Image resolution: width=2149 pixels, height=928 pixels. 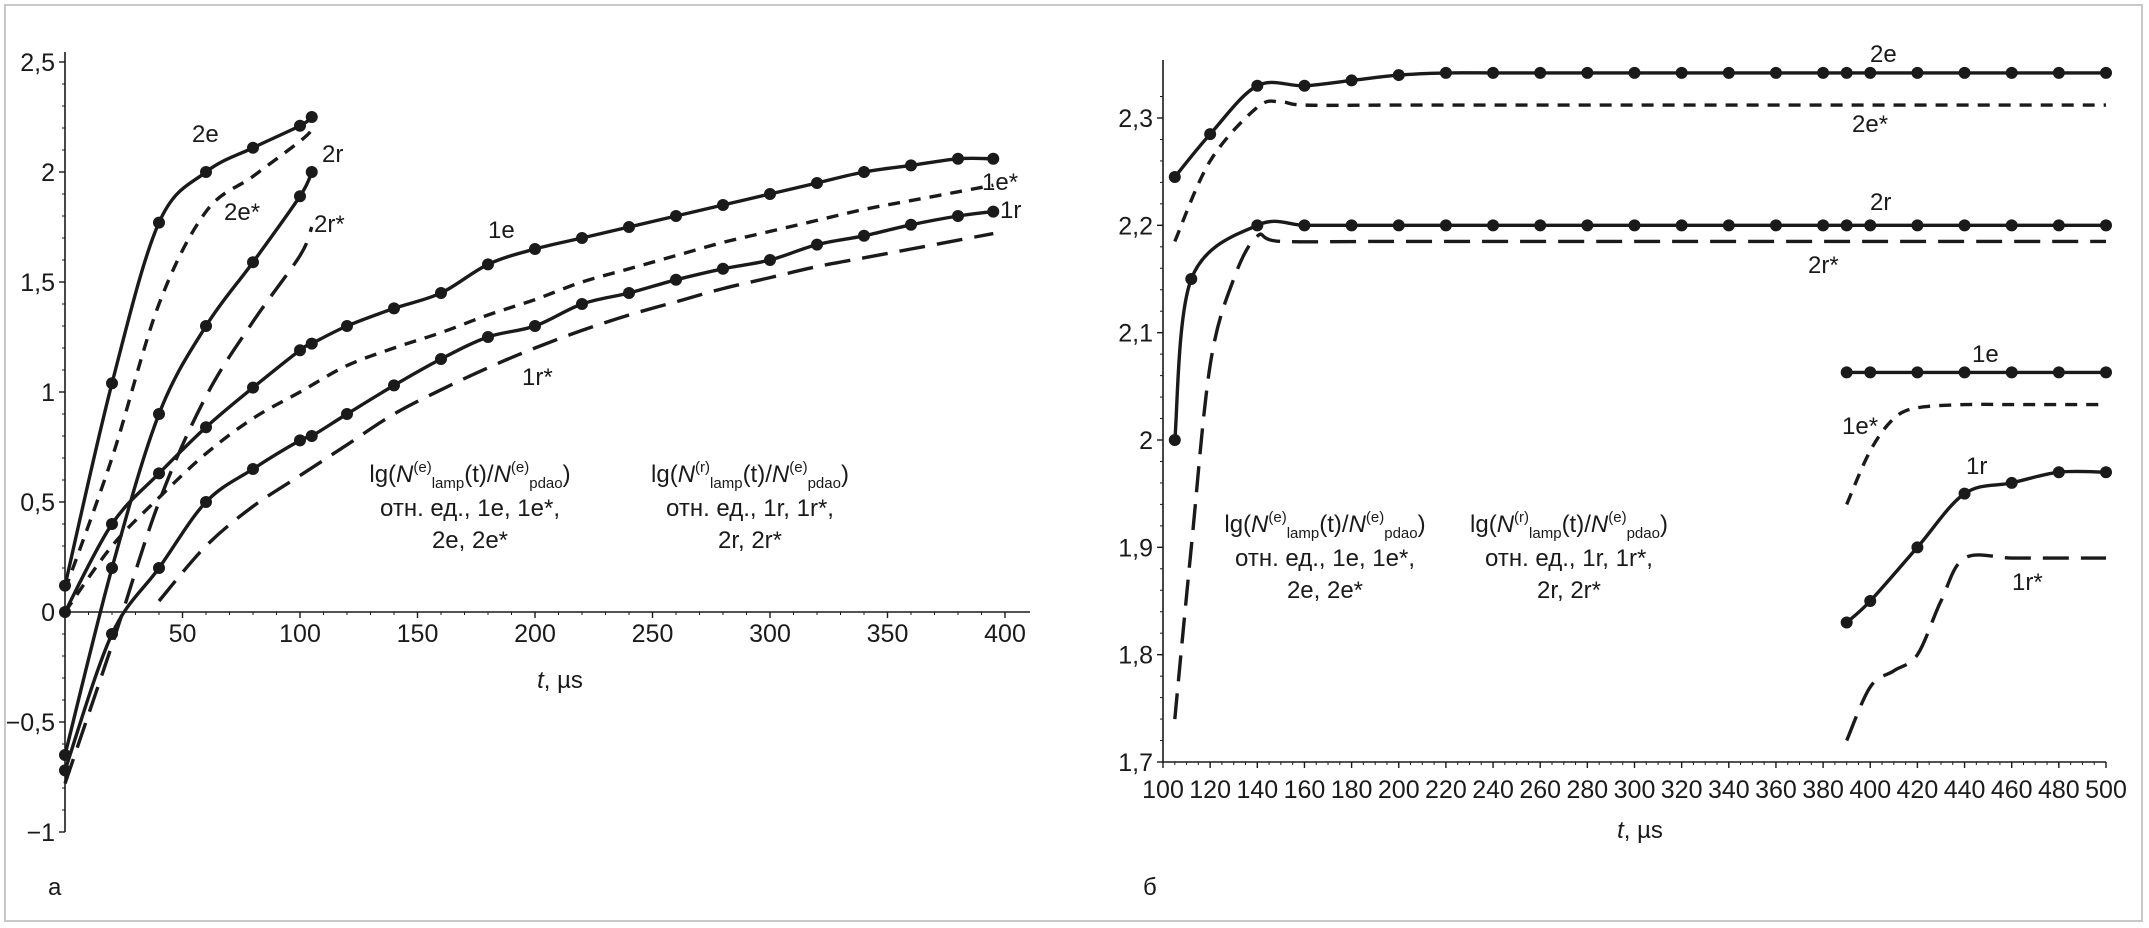 What do you see at coordinates (40, 833) in the screenshot?
I see `y-tick-label: −1` at bounding box center [40, 833].